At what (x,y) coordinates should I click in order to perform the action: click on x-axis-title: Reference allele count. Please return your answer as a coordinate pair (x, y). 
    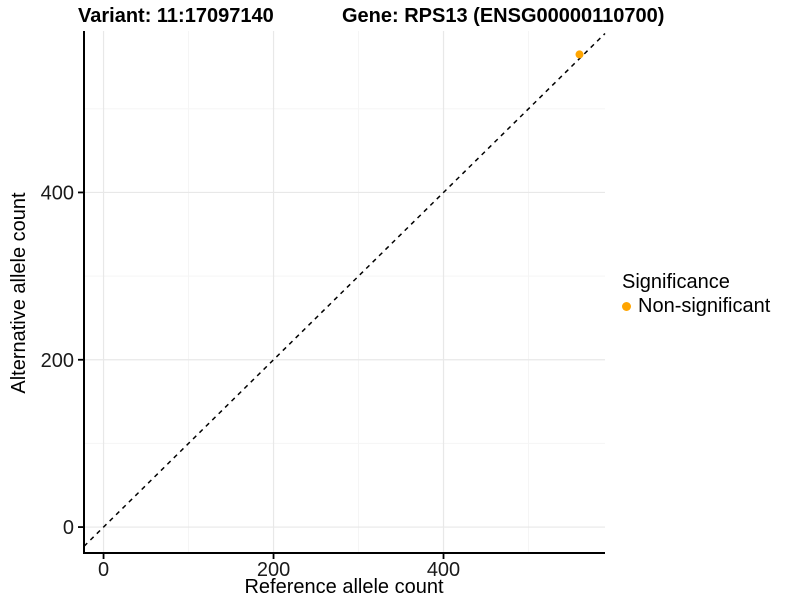
    Looking at the image, I should click on (344, 587).